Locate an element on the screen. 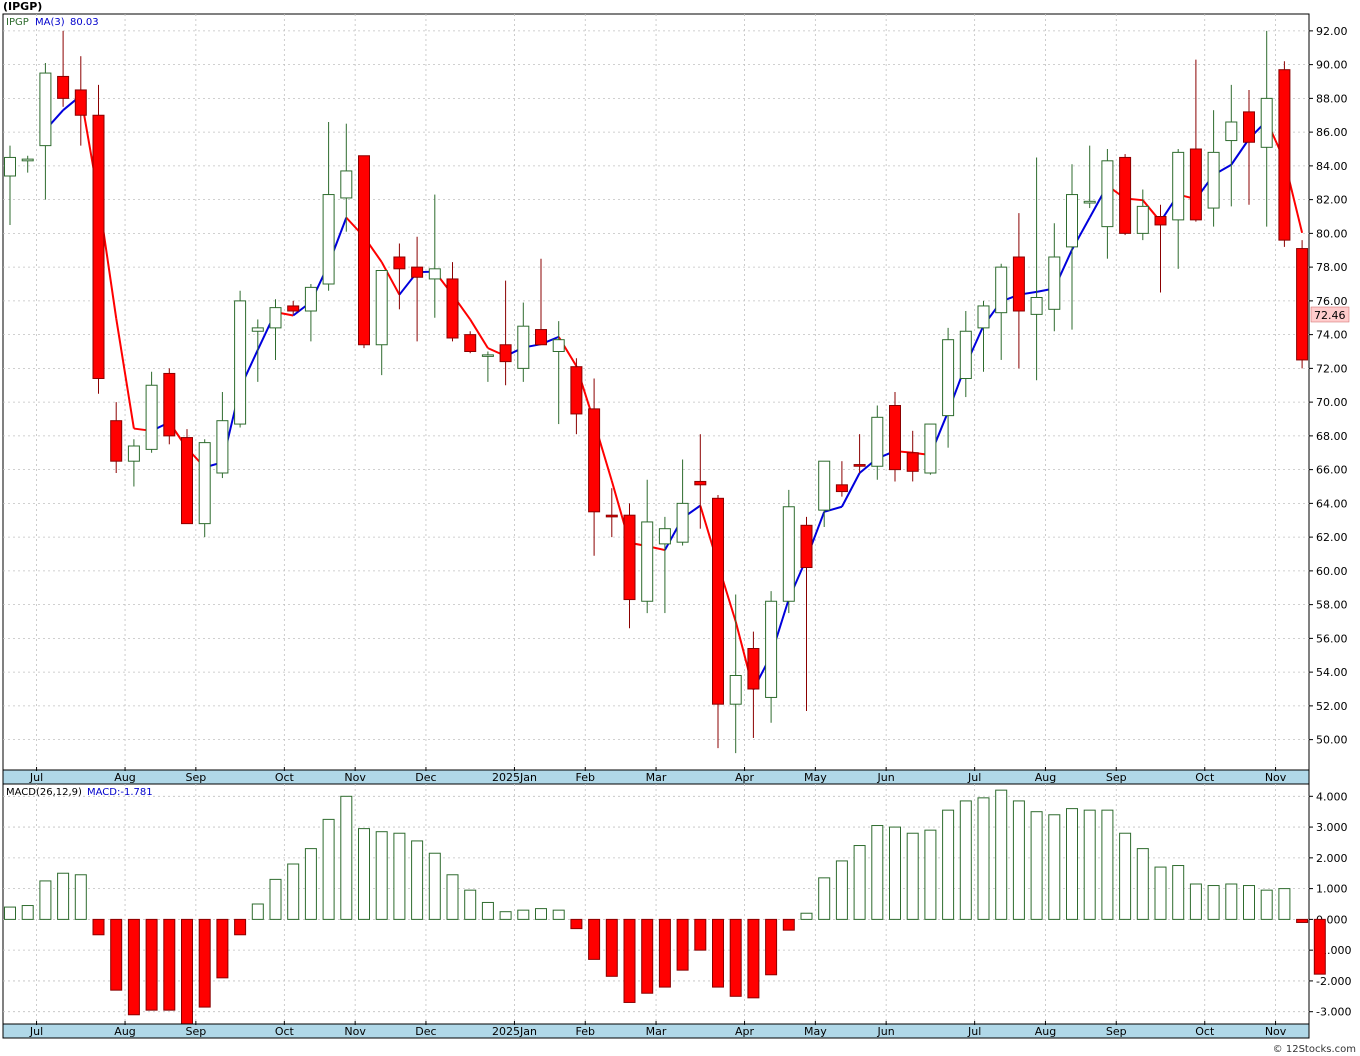 The height and width of the screenshot is (1056, 1360). macd-legend-value: MACD:-1.781 is located at coordinates (120, 792).